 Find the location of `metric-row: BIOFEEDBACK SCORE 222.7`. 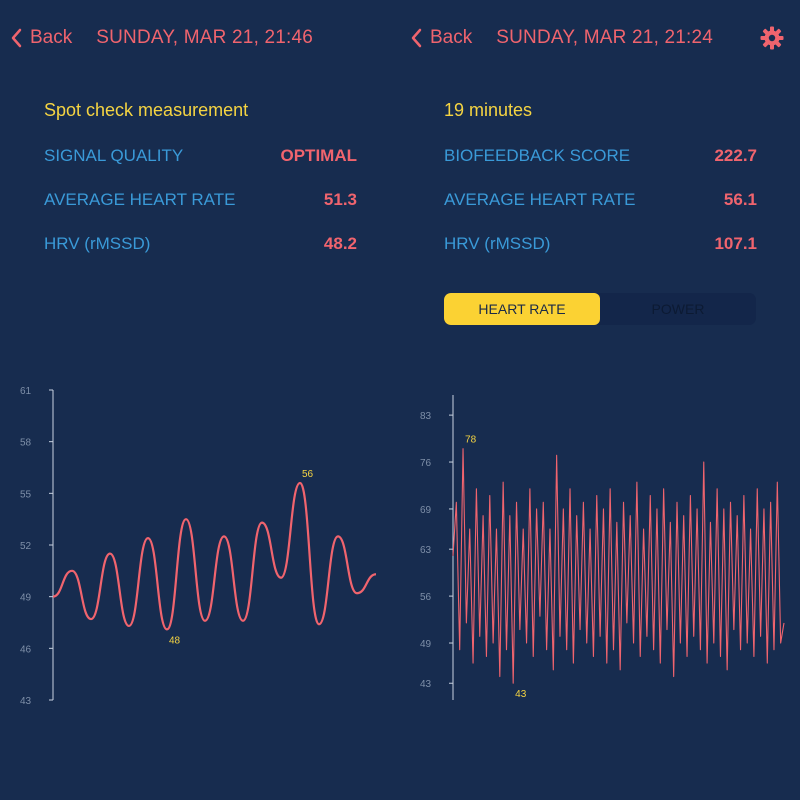

metric-row: BIOFEEDBACK SCORE 222.7 is located at coordinates (600, 168).